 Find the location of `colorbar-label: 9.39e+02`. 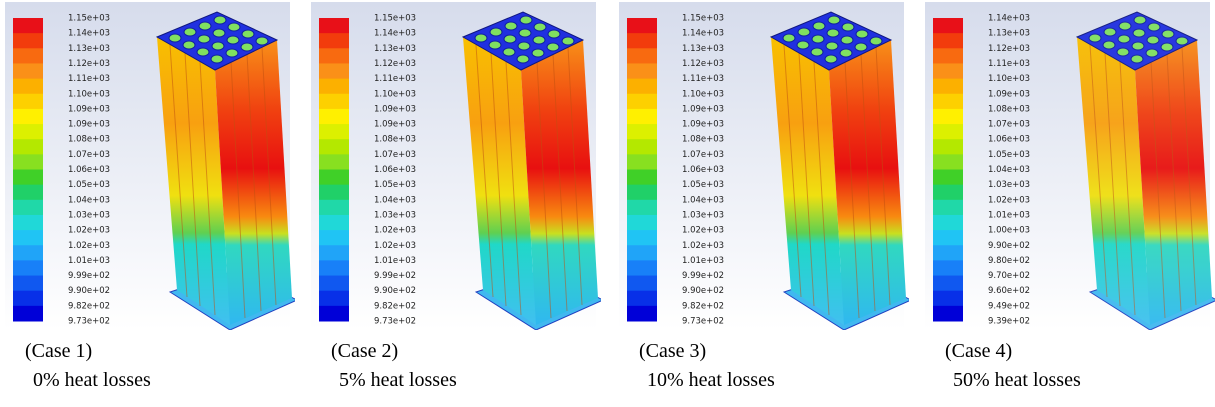

colorbar-label: 9.39e+02 is located at coordinates (1009, 322).